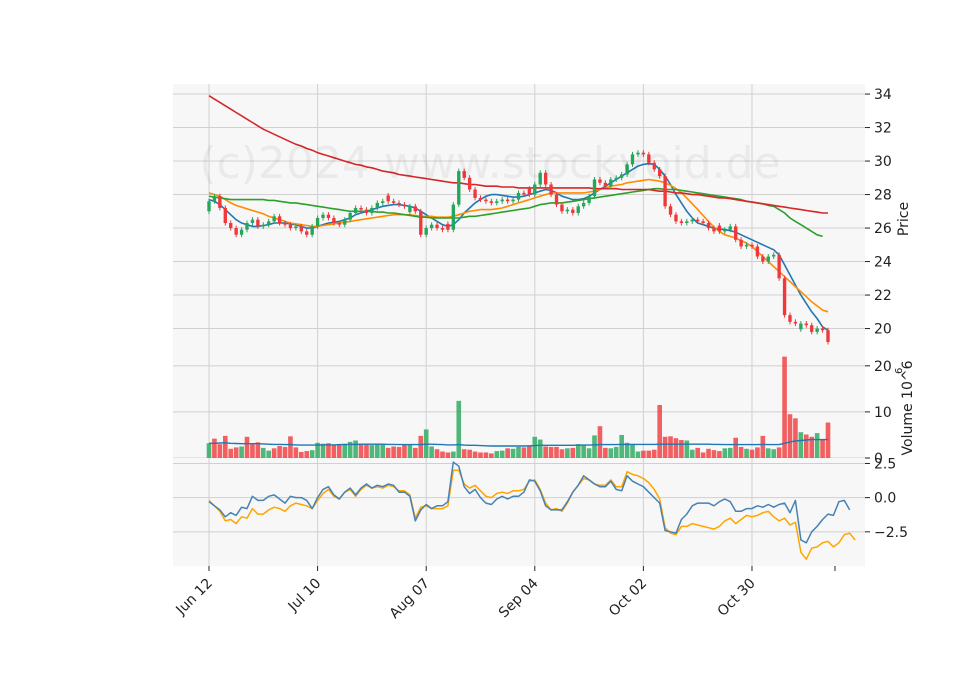 This screenshot has width=960, height=694. What do you see at coordinates (885, 499) in the screenshot?
I see `y-tick-label: 0.0` at bounding box center [885, 499].